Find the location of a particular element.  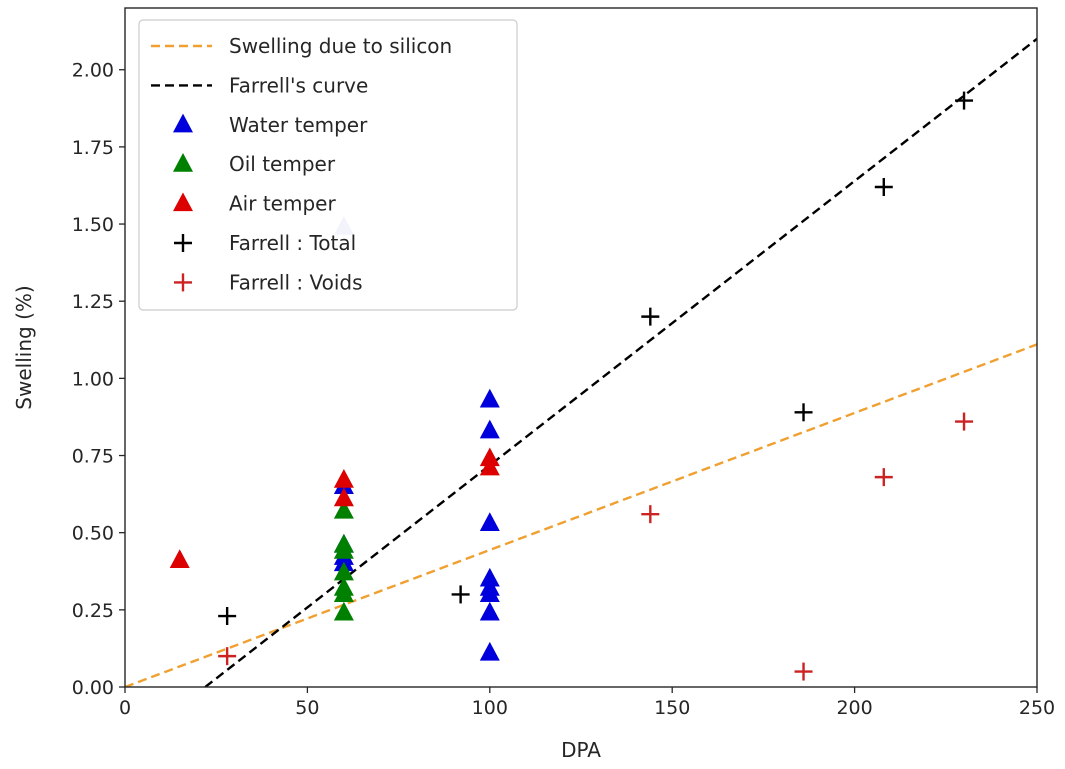

x-tick-label-50: 50 is located at coordinates (307, 708).